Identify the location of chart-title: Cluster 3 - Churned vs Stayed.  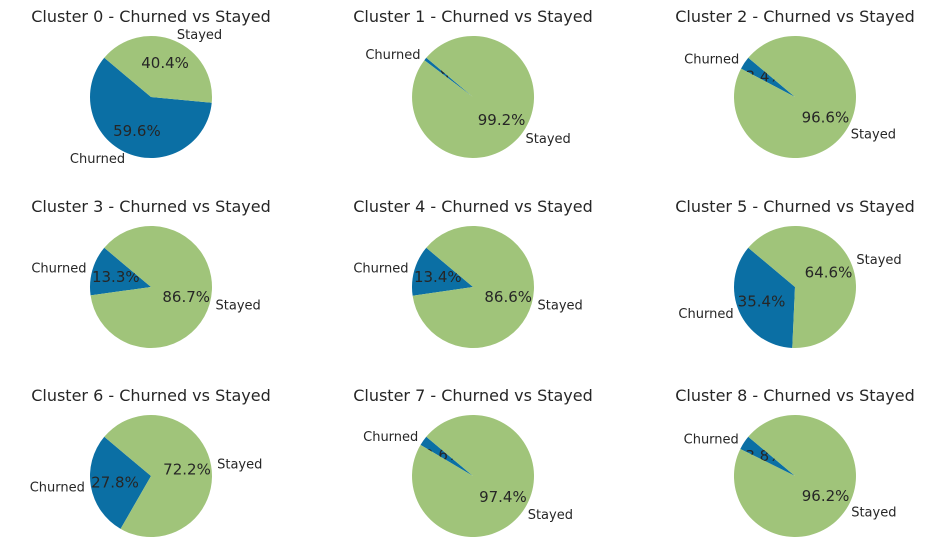
(151, 206).